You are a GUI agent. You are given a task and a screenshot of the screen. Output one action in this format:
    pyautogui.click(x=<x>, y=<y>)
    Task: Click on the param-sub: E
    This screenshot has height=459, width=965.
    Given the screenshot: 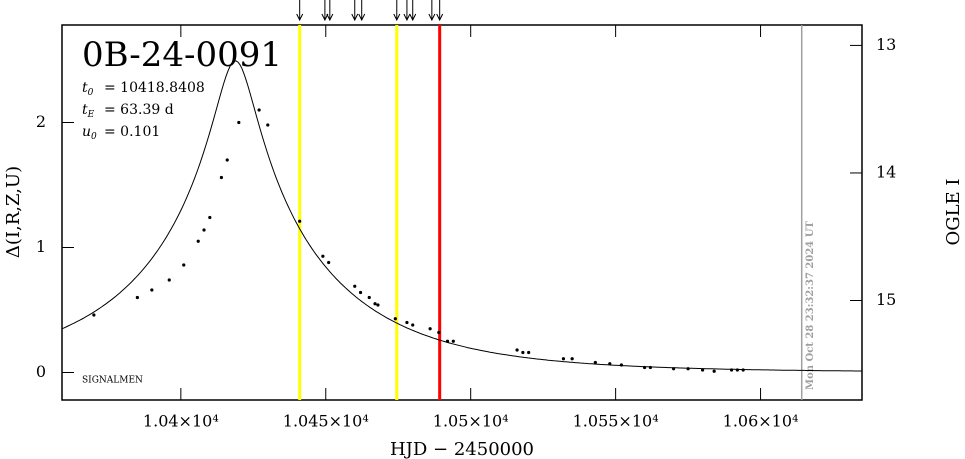 What is the action you would take?
    pyautogui.click(x=91, y=115)
    